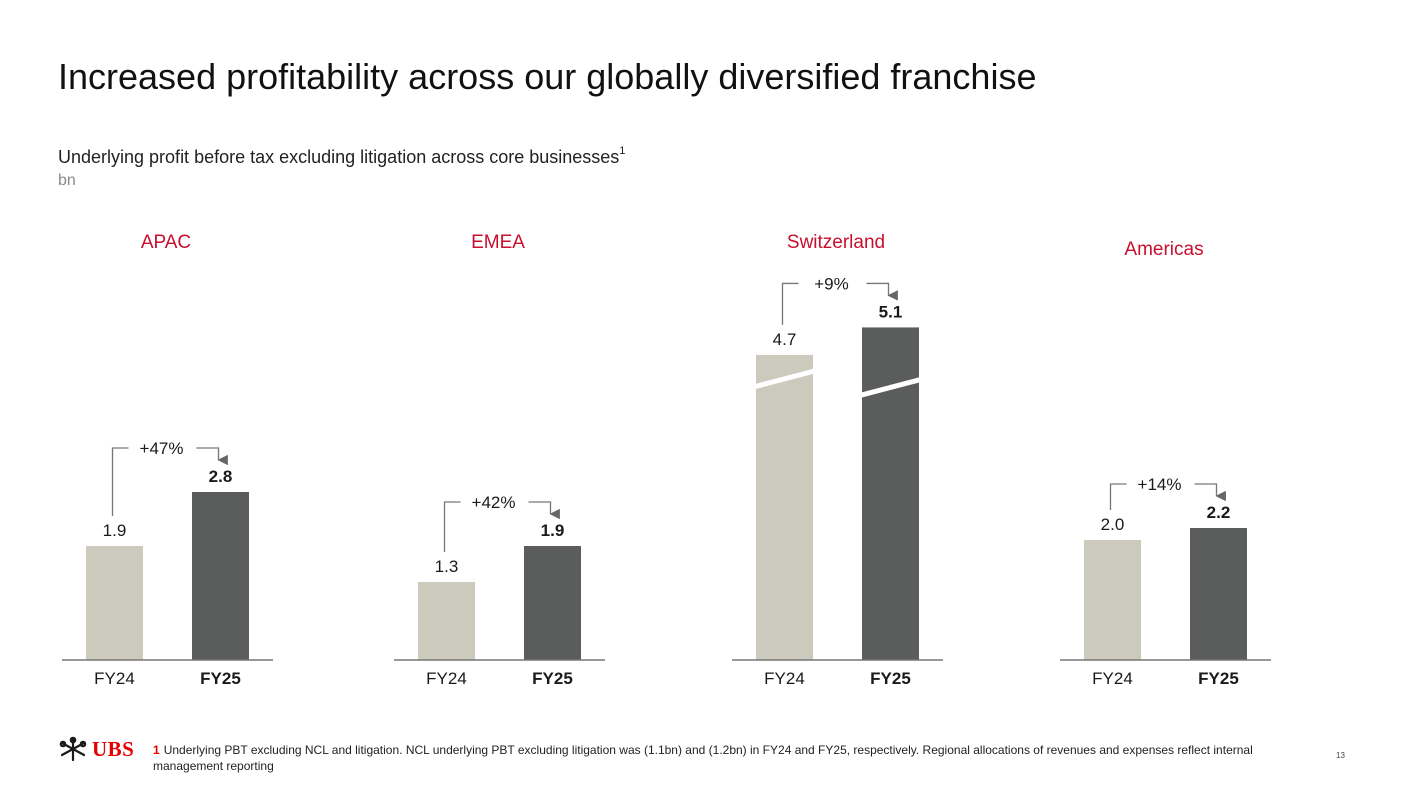 Image resolution: width=1407 pixels, height=792 pixels. What do you see at coordinates (553, 530) in the screenshot?
I see `value-label-emea-fy25: 1.9` at bounding box center [553, 530].